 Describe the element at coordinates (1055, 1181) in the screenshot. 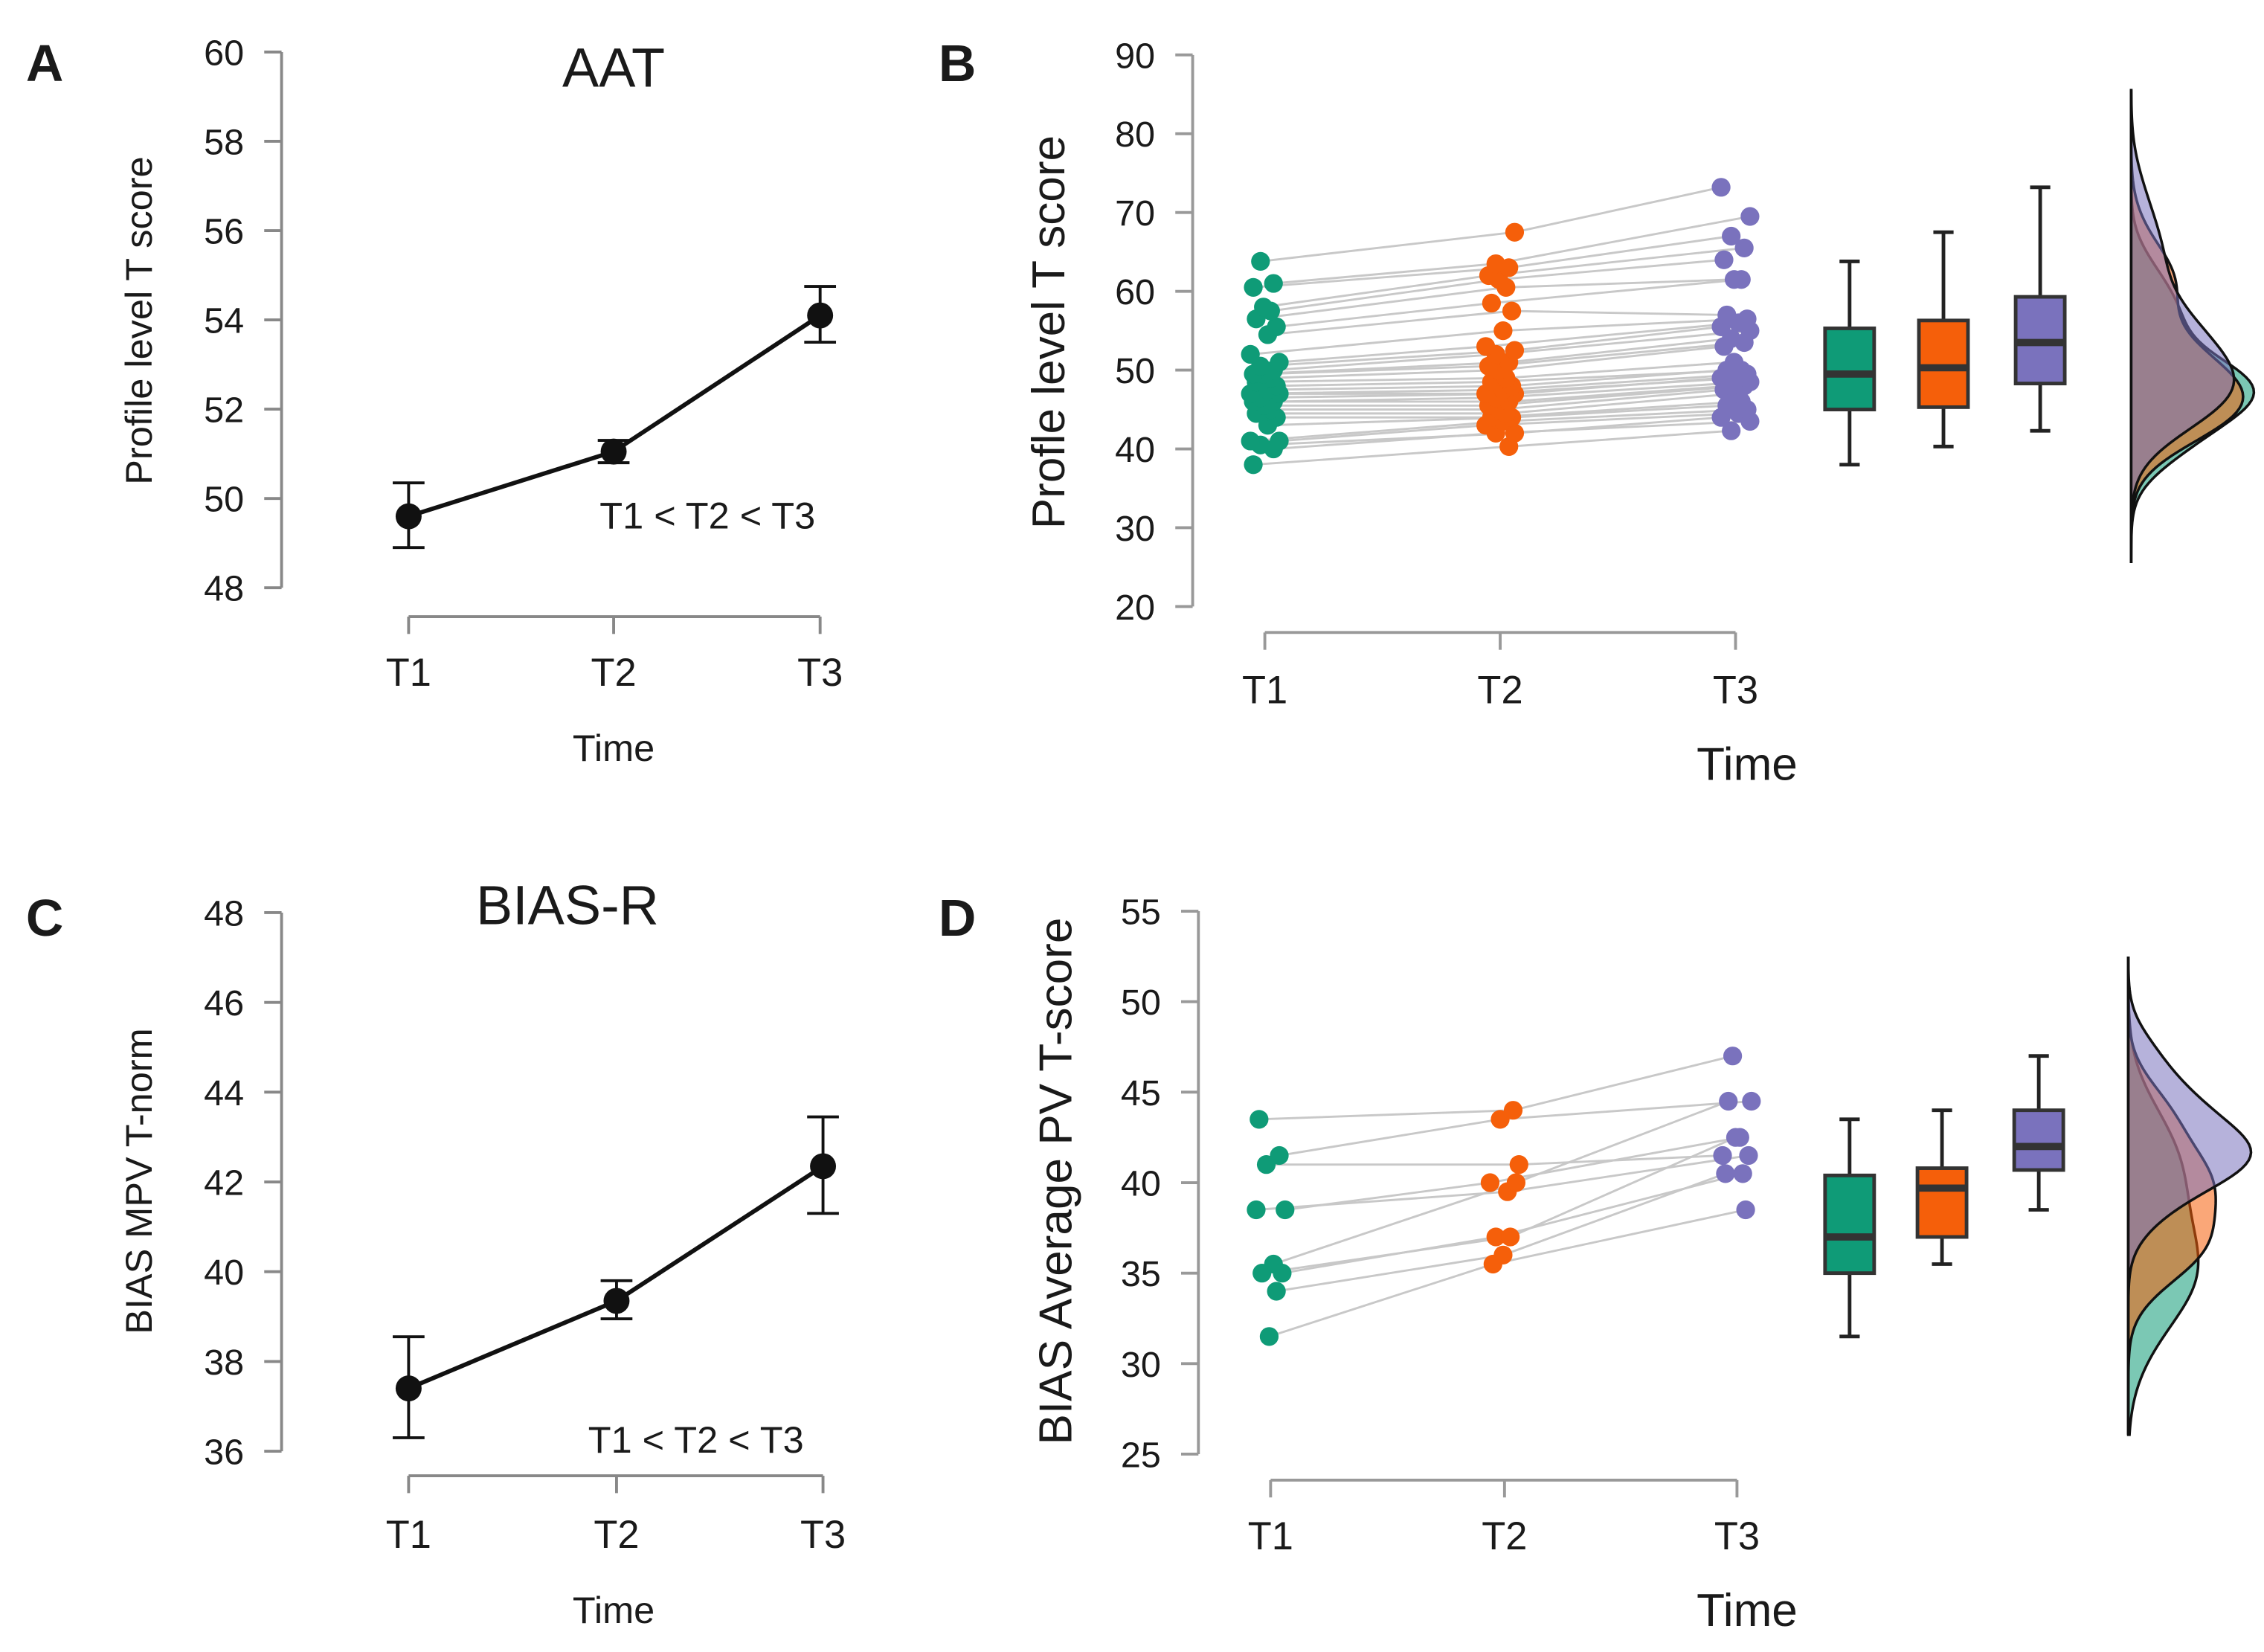

I see `y-axis-label: BIAS Average PV T-score` at that location.